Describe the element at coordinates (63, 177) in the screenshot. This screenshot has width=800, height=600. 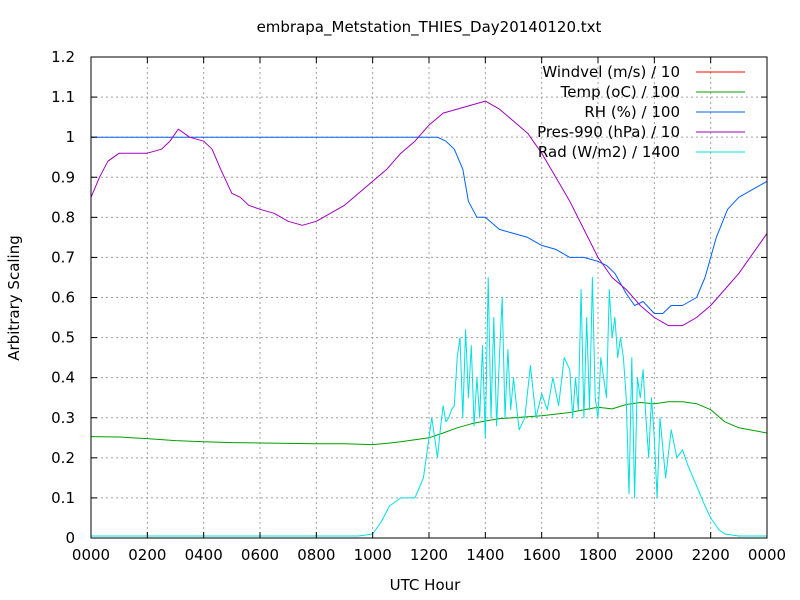
I see `y-tick-label: 0.9` at that location.